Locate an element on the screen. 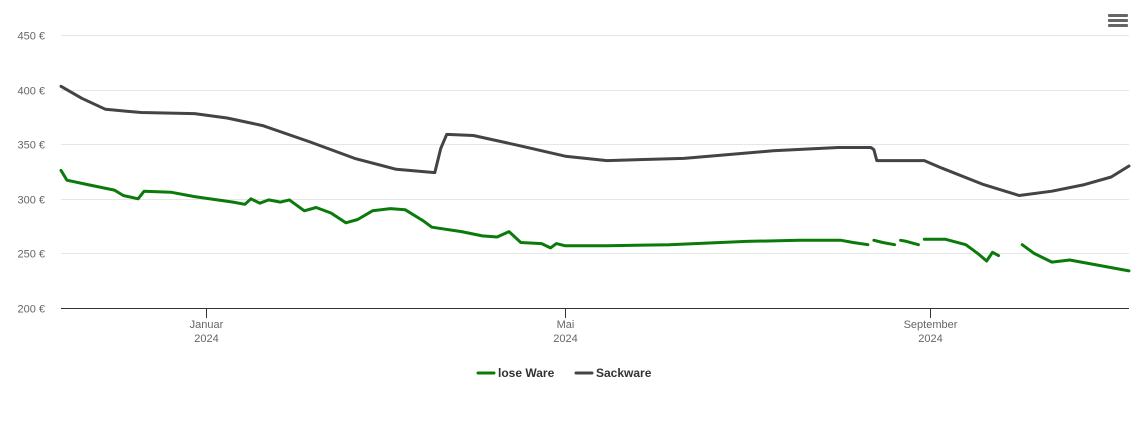 The width and height of the screenshot is (1140, 434). x-tick-label-0: Januar 2024 is located at coordinates (207, 332).